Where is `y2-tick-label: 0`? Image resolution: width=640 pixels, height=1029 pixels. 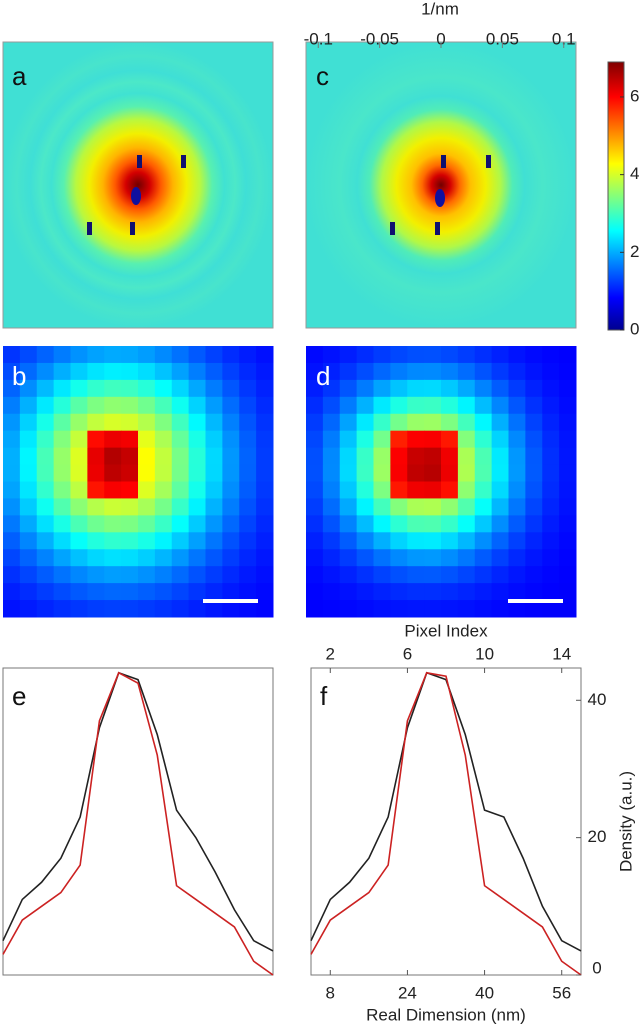
y2-tick-label: 0 is located at coordinates (596, 967).